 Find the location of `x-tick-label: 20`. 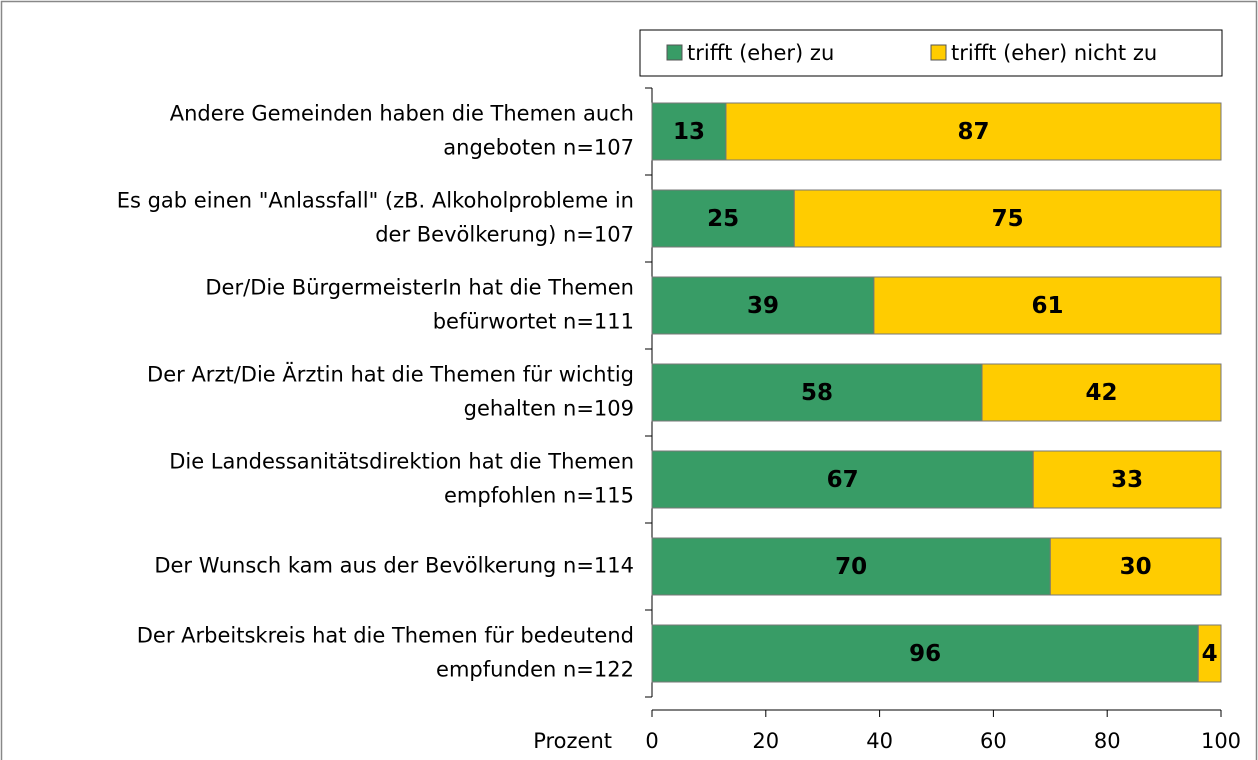

x-tick-label: 20 is located at coordinates (765, 741).